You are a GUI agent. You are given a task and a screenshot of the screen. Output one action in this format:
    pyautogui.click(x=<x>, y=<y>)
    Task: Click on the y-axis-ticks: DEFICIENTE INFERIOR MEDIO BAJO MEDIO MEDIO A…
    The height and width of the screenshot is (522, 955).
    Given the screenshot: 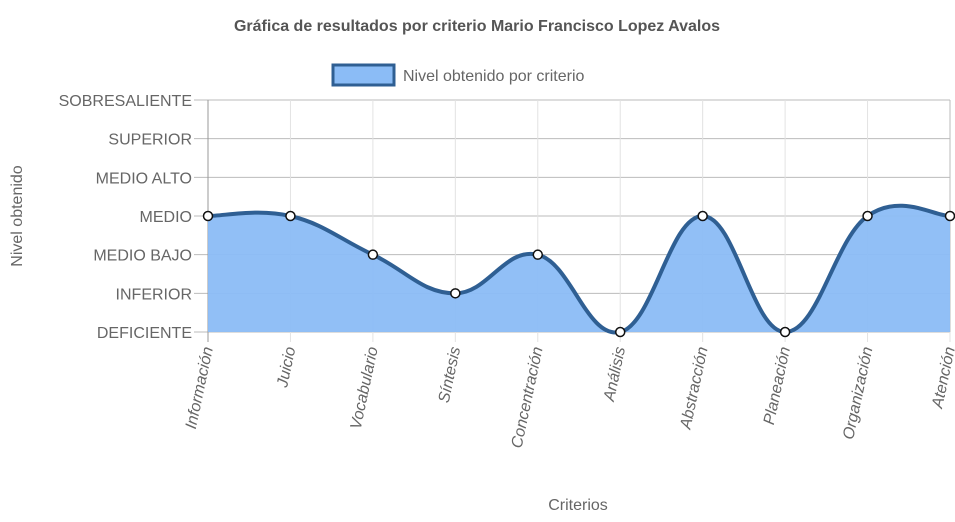 What is the action you would take?
    pyautogui.click(x=125, y=217)
    